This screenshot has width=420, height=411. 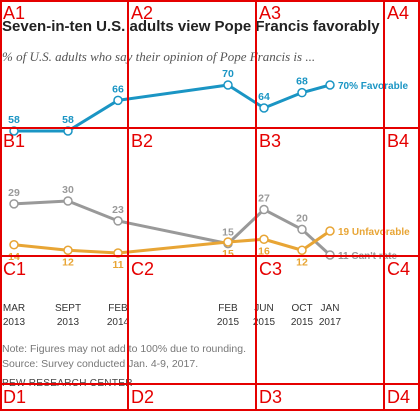 I want to click on x-tick-label: JAN 2017, so click(x=330, y=315).